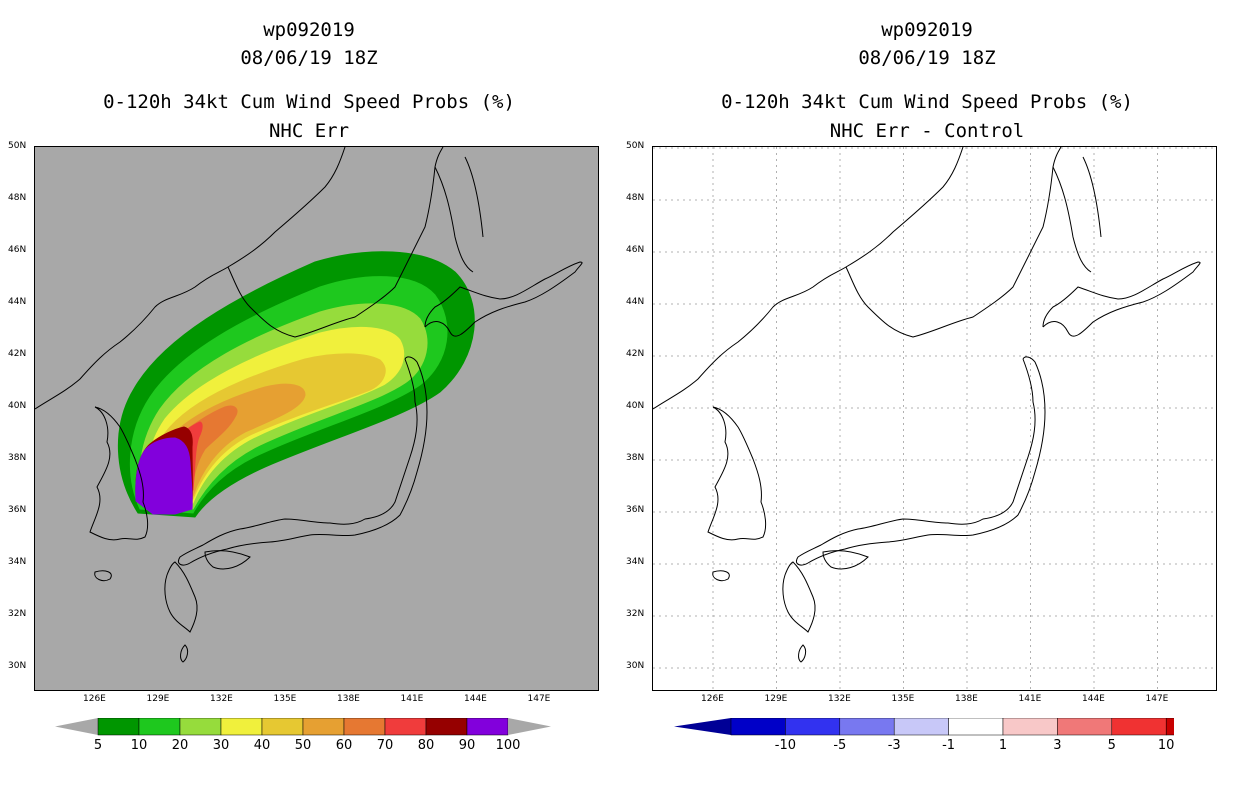  Describe the element at coordinates (529, 726) in the screenshot. I see `colorbar-high-triangle` at that location.